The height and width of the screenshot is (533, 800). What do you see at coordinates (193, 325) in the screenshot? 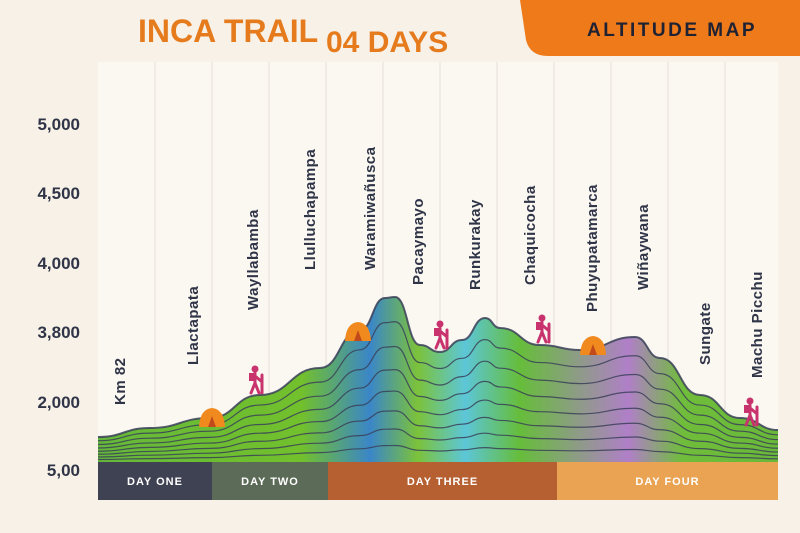
I see `waypoint-label: Llactapata` at bounding box center [193, 325].